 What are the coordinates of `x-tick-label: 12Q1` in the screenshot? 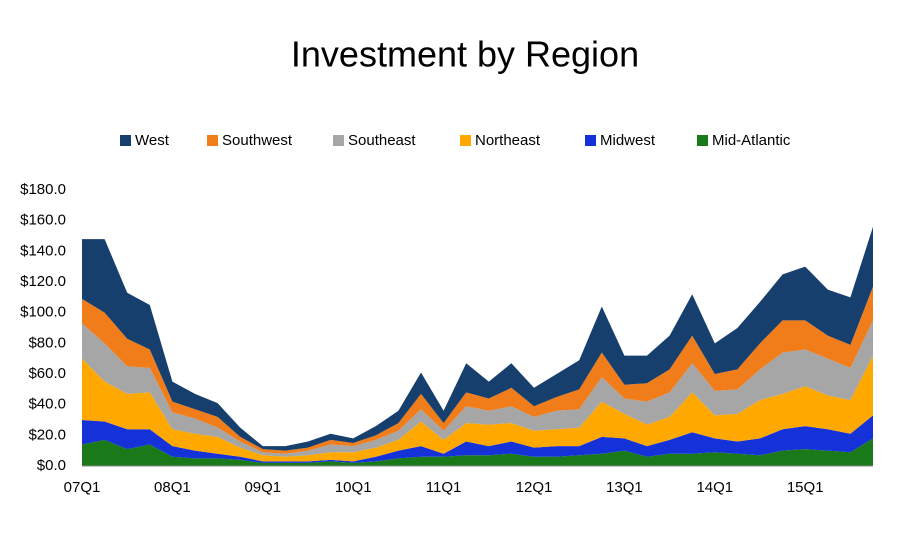 It's located at (534, 487).